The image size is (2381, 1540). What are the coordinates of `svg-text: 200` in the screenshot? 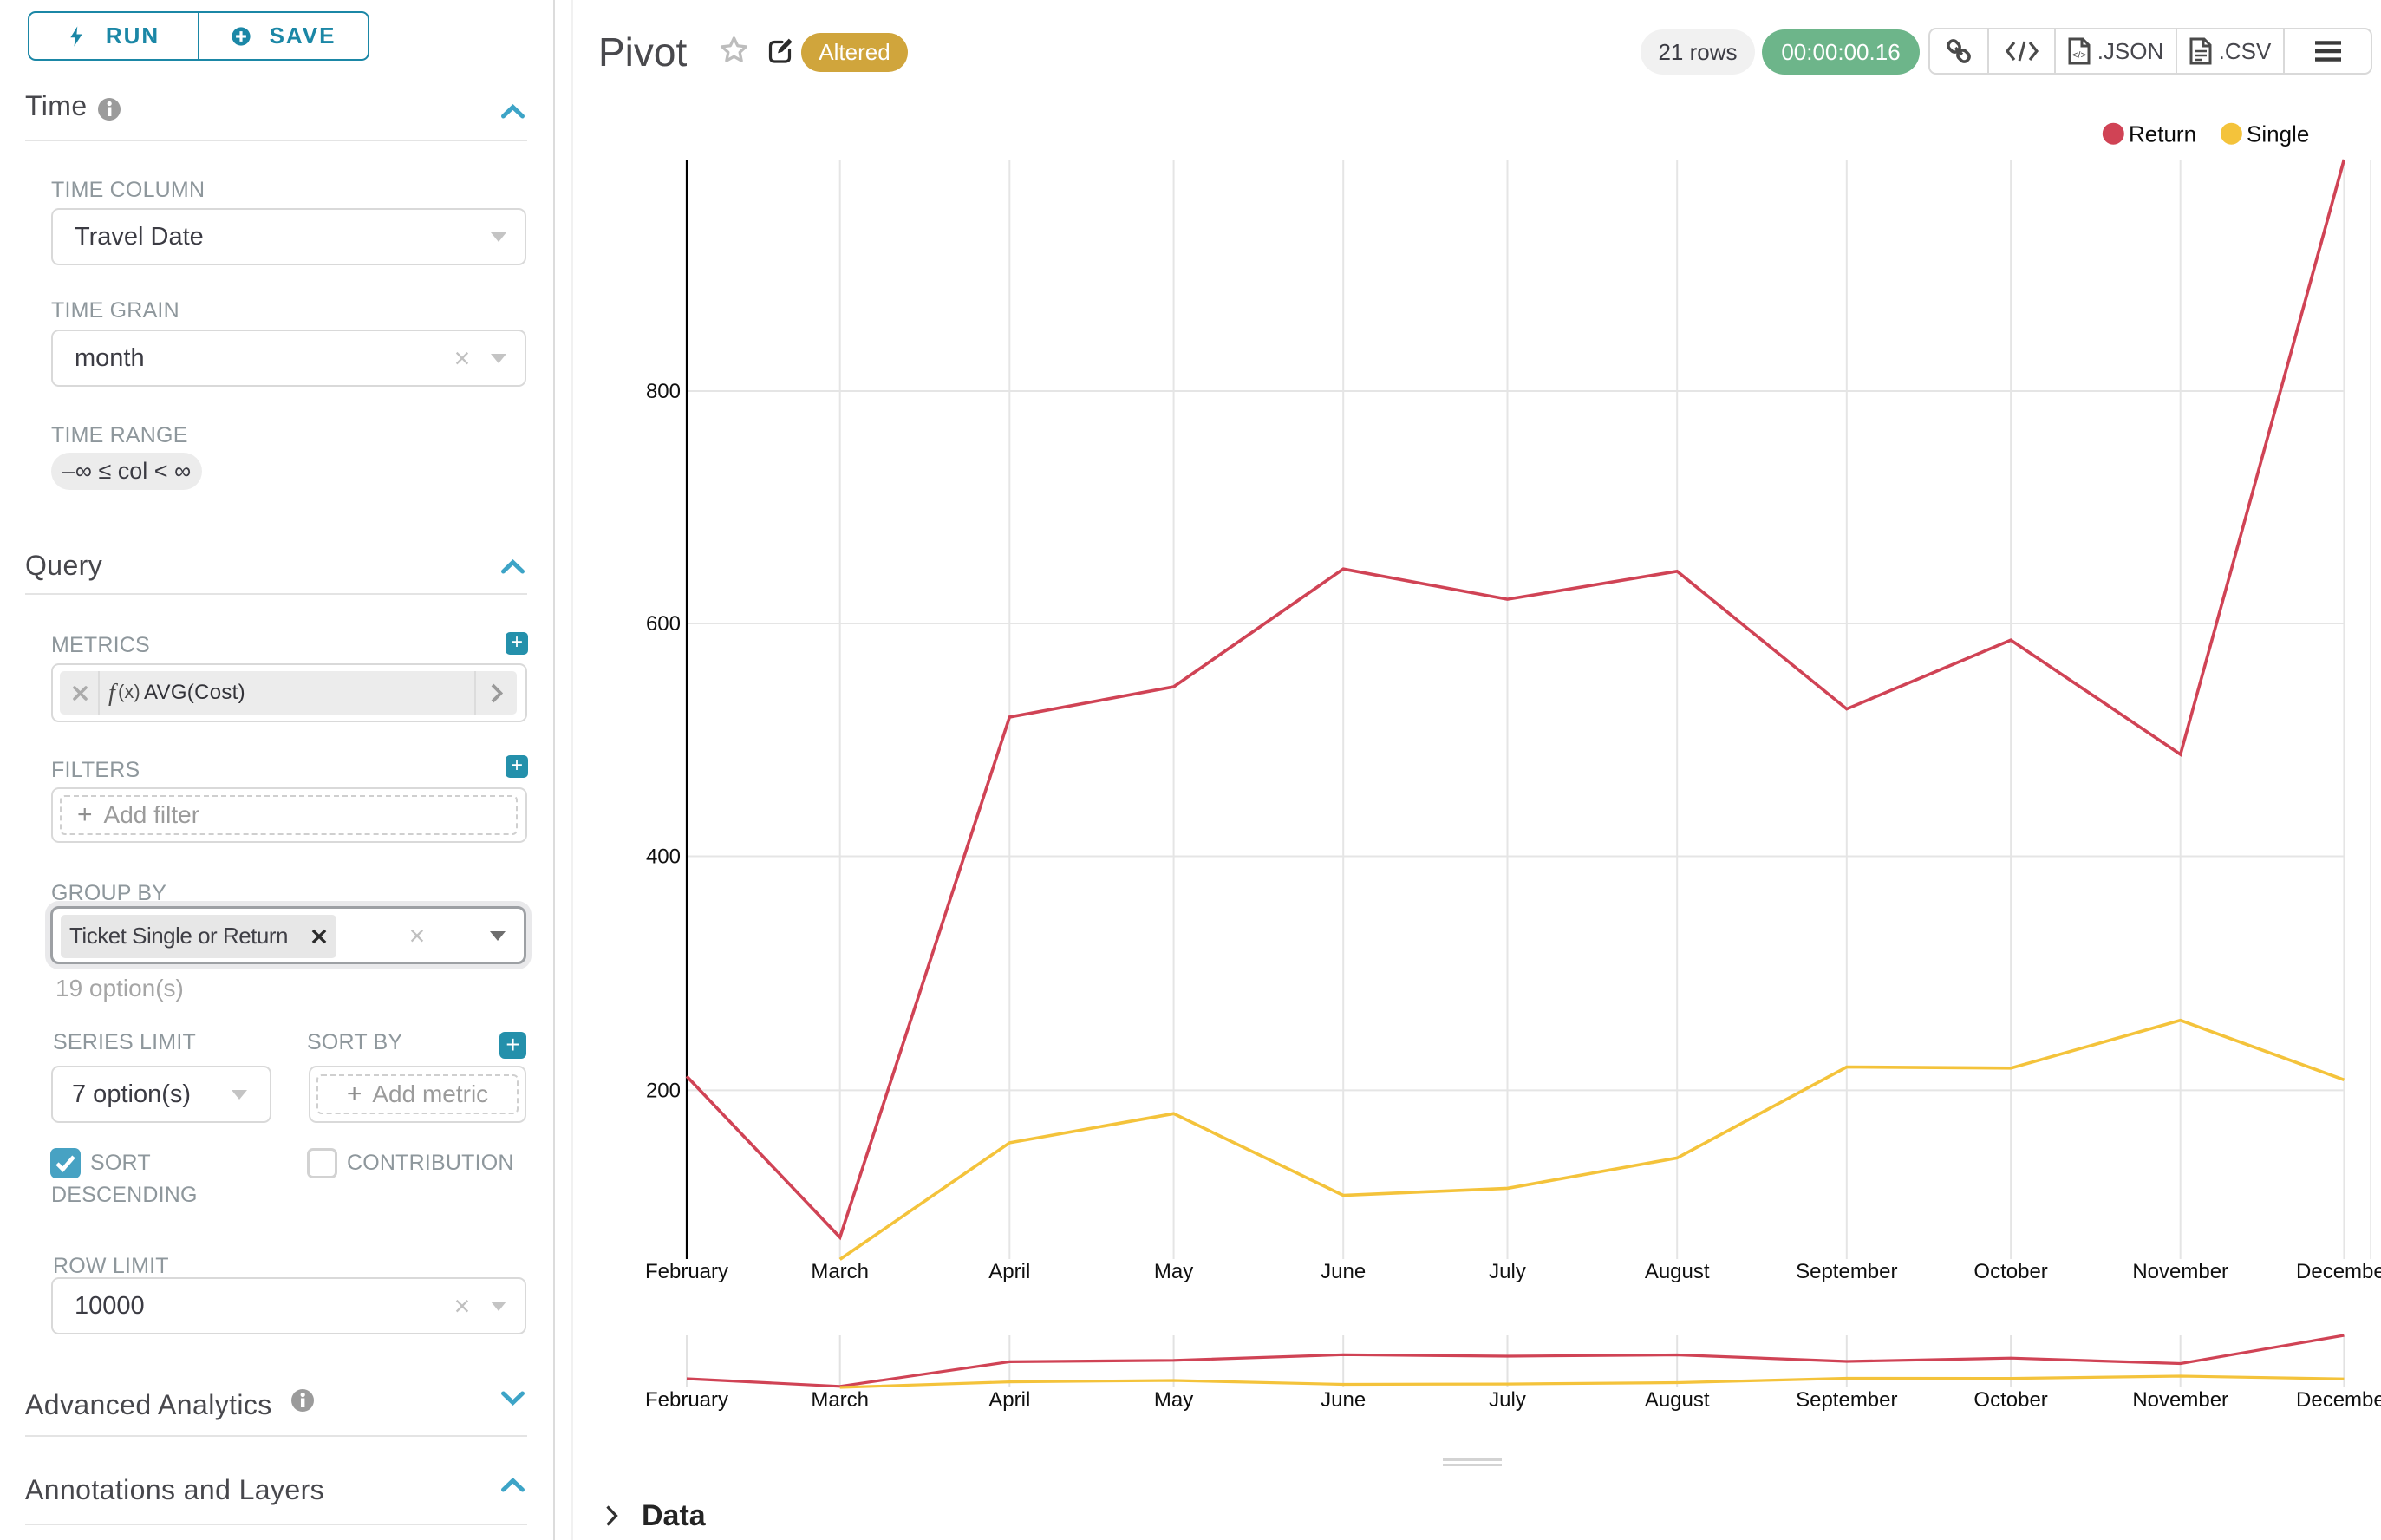 It's located at (664, 1090).